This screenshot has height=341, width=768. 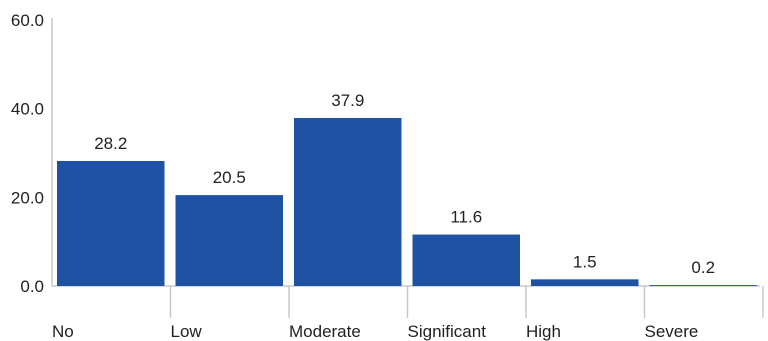 I want to click on x-tick-label: Moderate, so click(x=325, y=331).